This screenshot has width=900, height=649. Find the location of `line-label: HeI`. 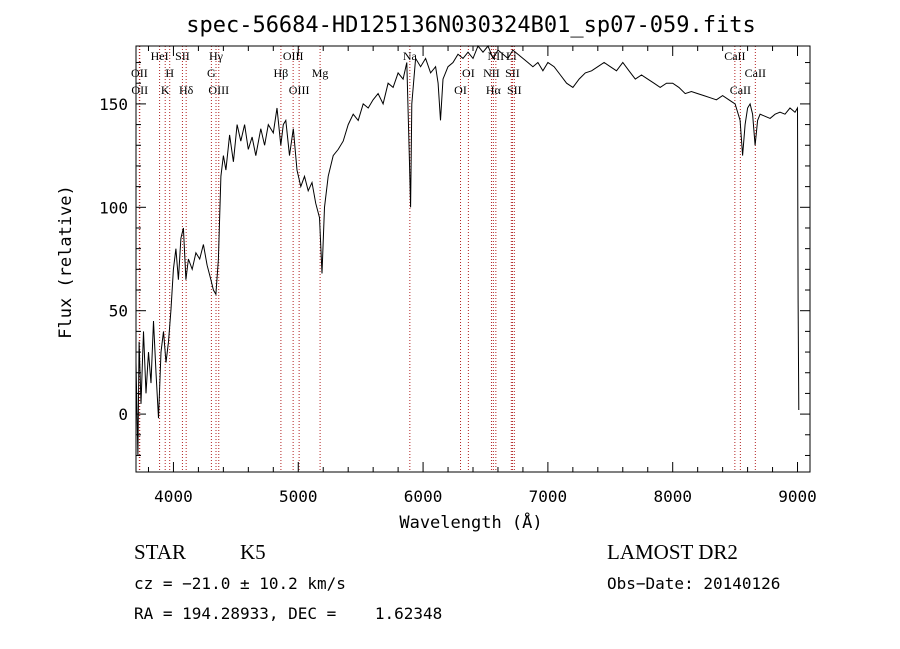

line-label: HeI is located at coordinates (160, 56).